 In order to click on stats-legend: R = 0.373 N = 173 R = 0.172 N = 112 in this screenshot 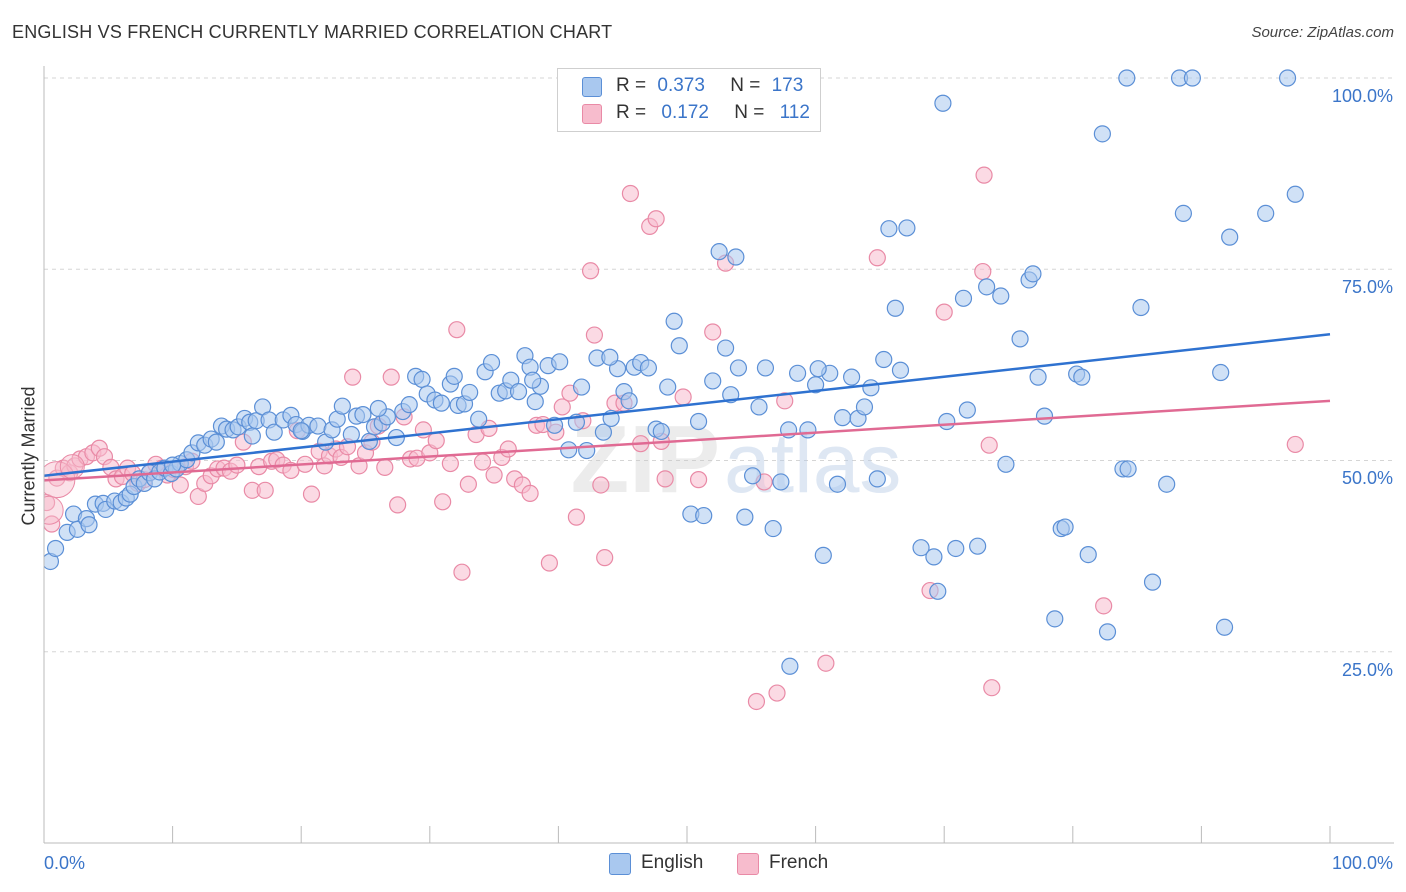, I will do `click(689, 100)`.